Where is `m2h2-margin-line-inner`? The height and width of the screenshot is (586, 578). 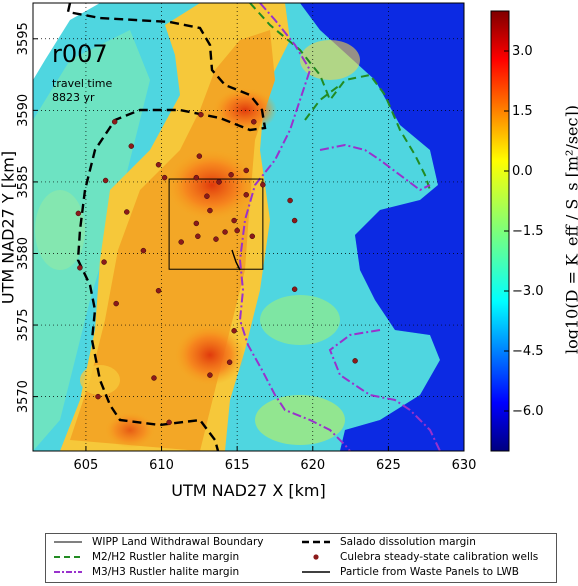 m2h2-margin-line-inner is located at coordinates (322, 102).